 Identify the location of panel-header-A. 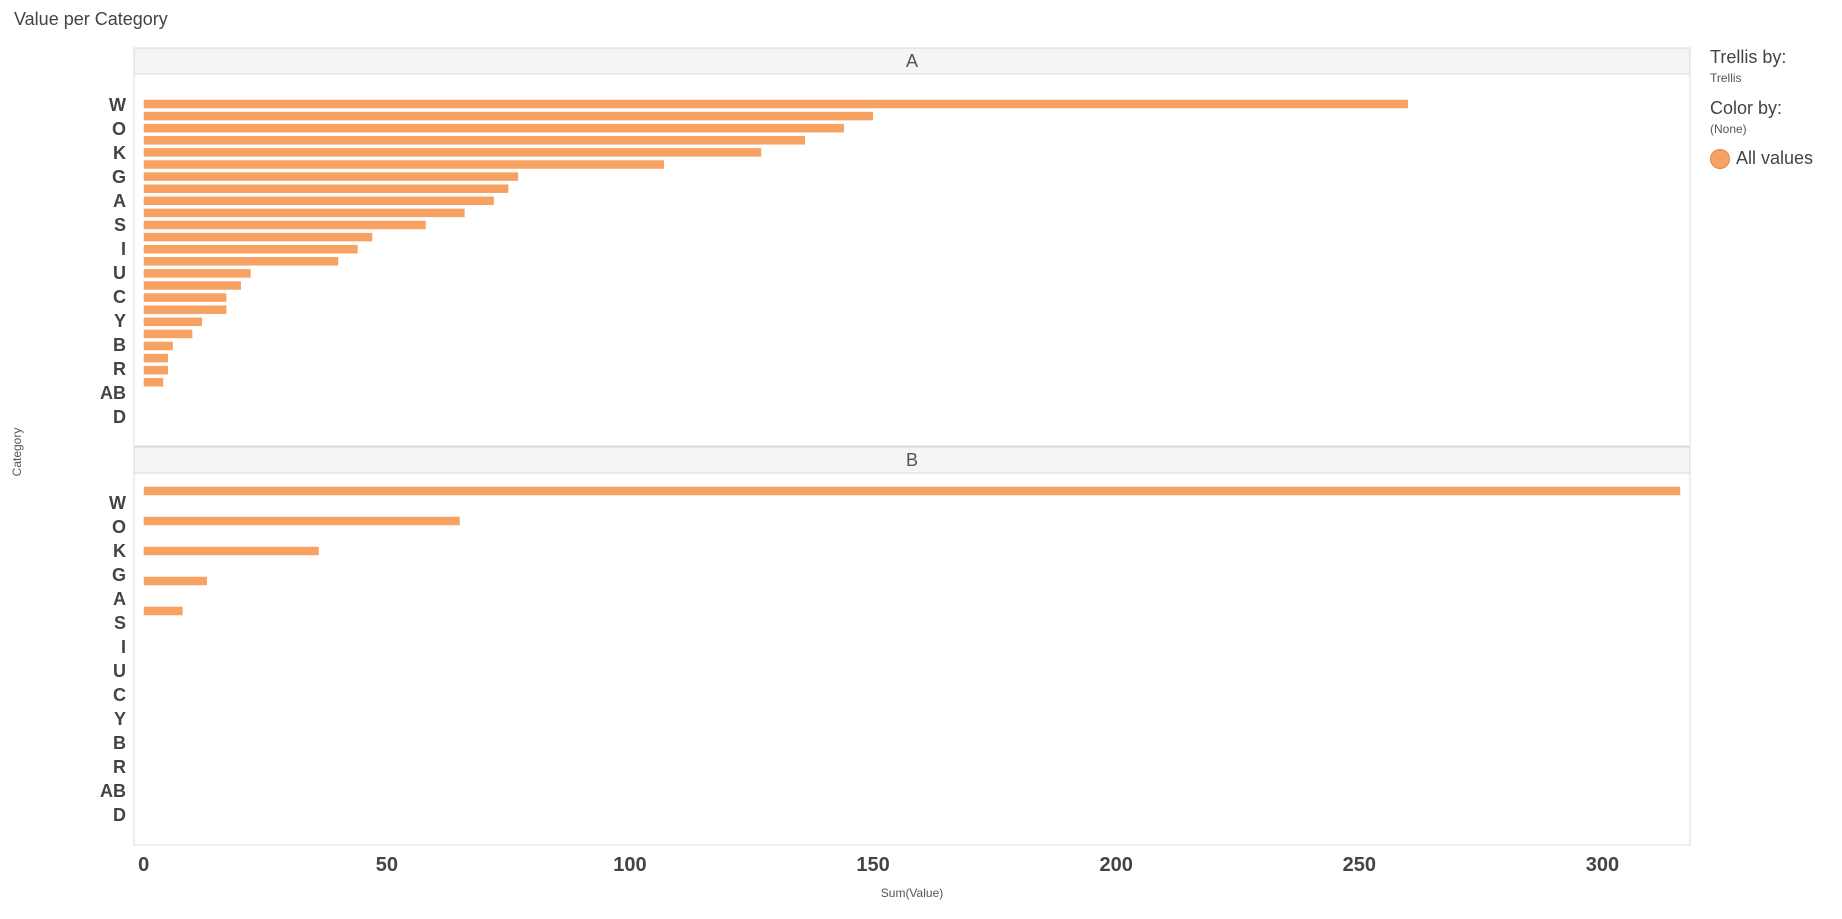
(912, 61).